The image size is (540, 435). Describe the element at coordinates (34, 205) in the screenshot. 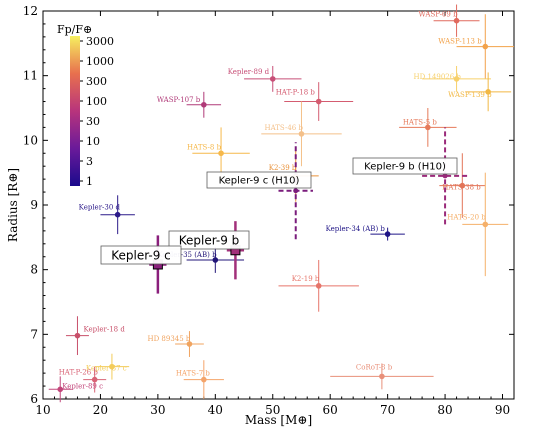

I see `y-tick-label: 9` at that location.